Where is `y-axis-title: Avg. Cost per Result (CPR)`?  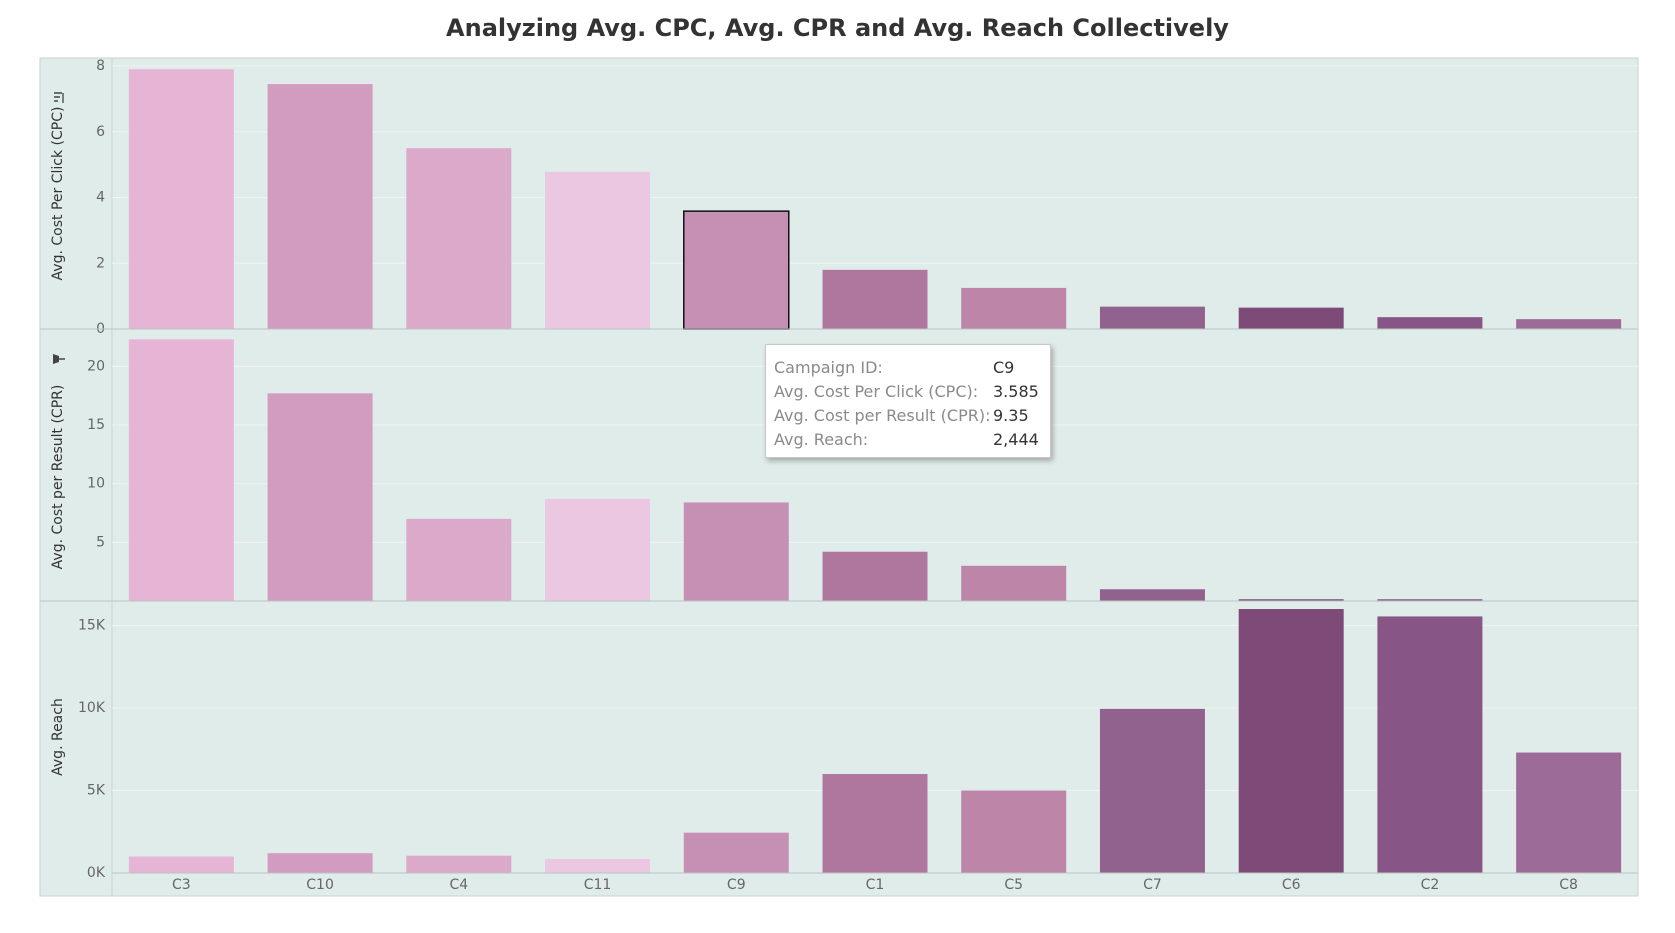
y-axis-title: Avg. Cost per Result (CPR) is located at coordinates (58, 477).